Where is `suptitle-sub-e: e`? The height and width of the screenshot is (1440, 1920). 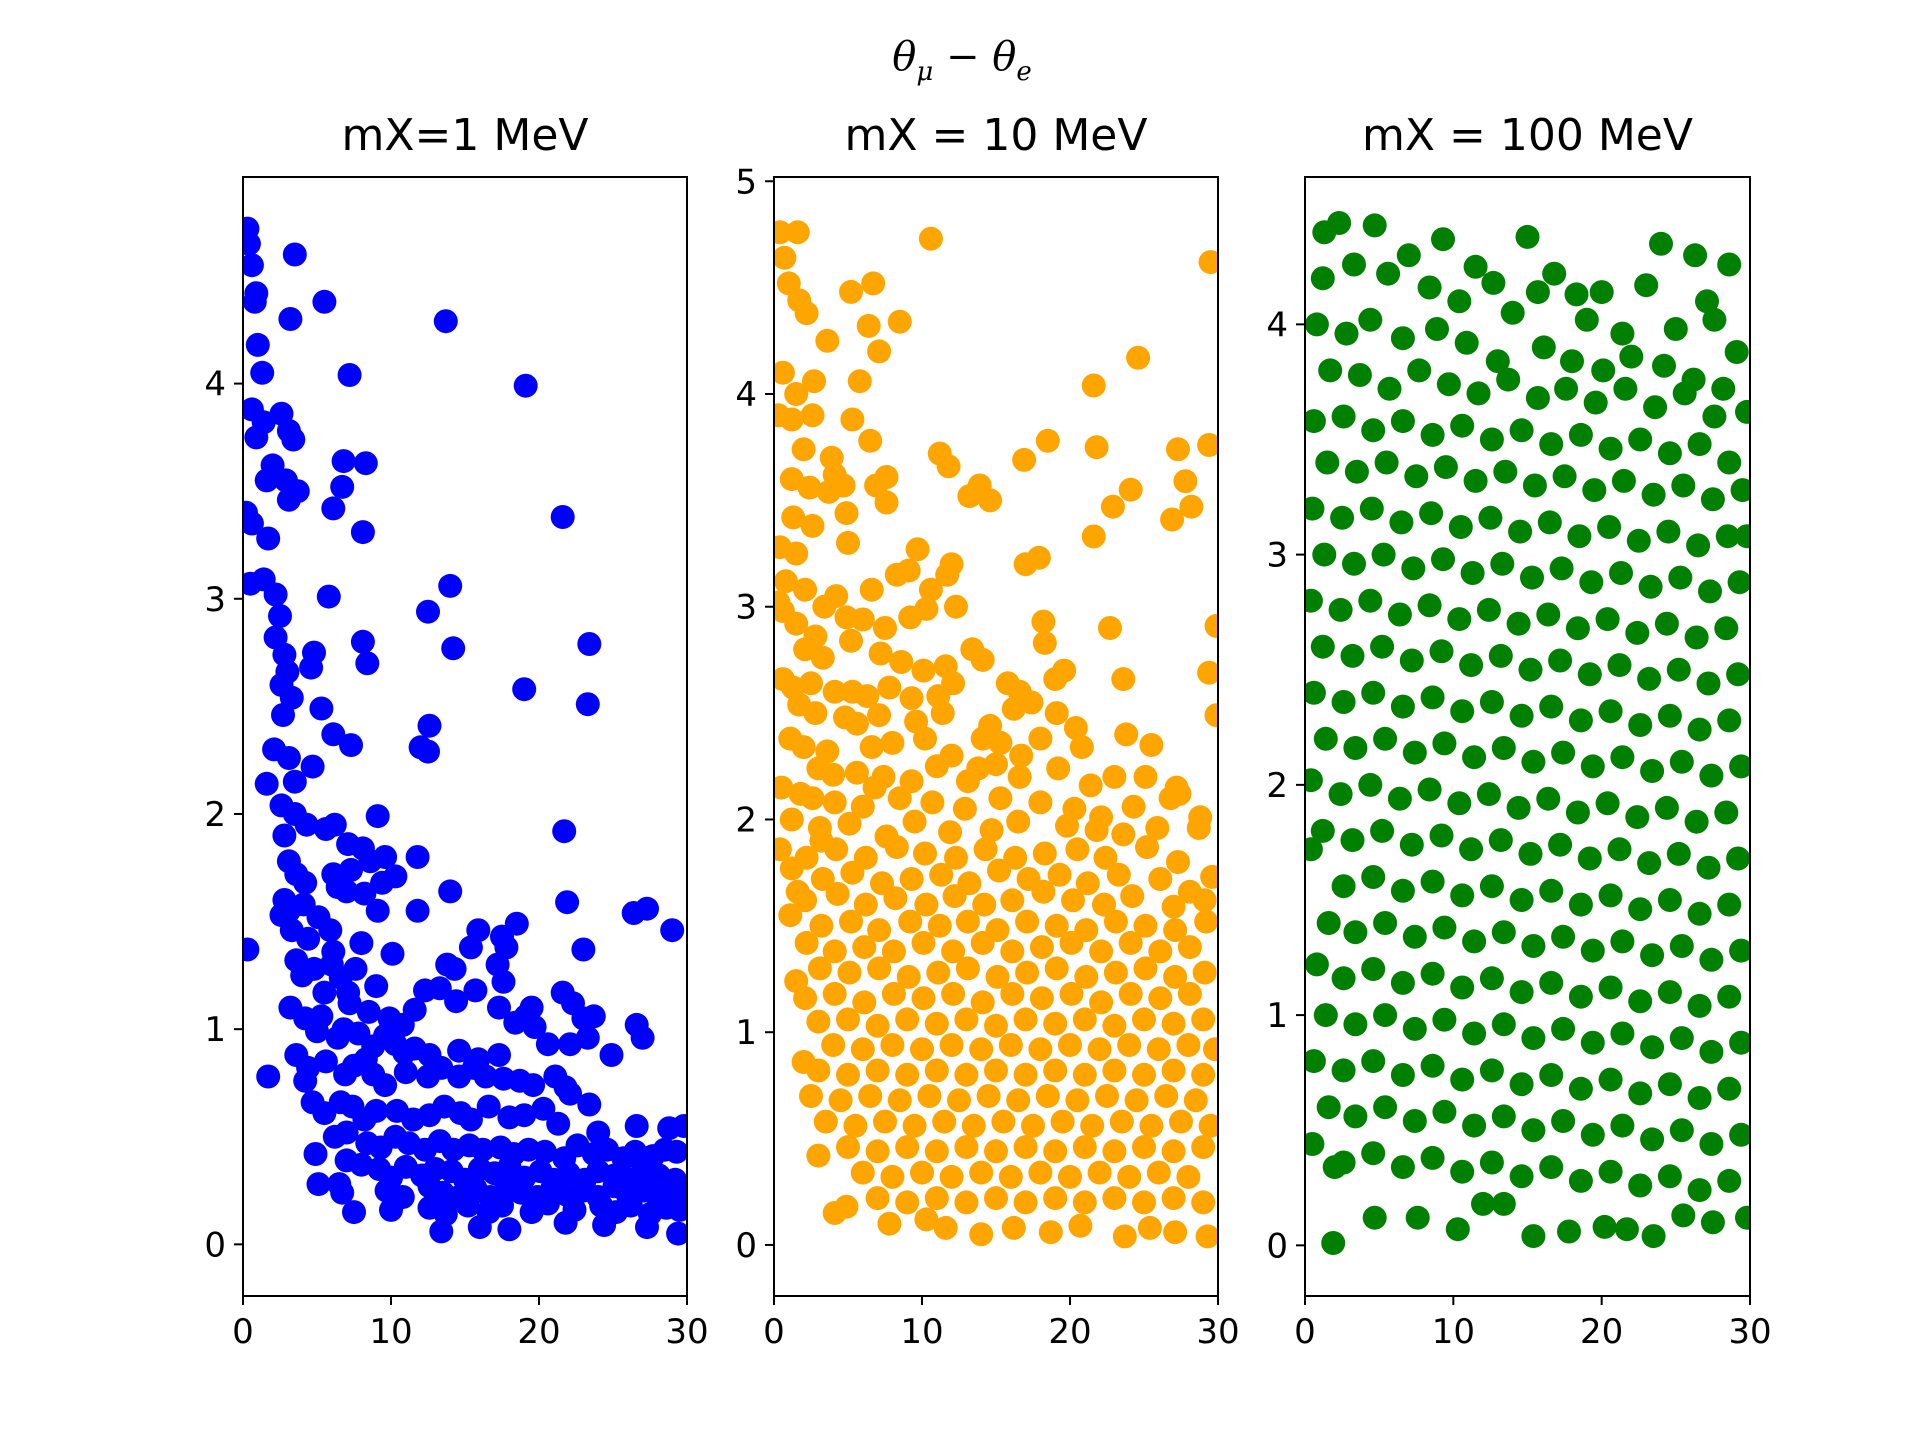
suptitle-sub-e: e is located at coordinates (1023, 72).